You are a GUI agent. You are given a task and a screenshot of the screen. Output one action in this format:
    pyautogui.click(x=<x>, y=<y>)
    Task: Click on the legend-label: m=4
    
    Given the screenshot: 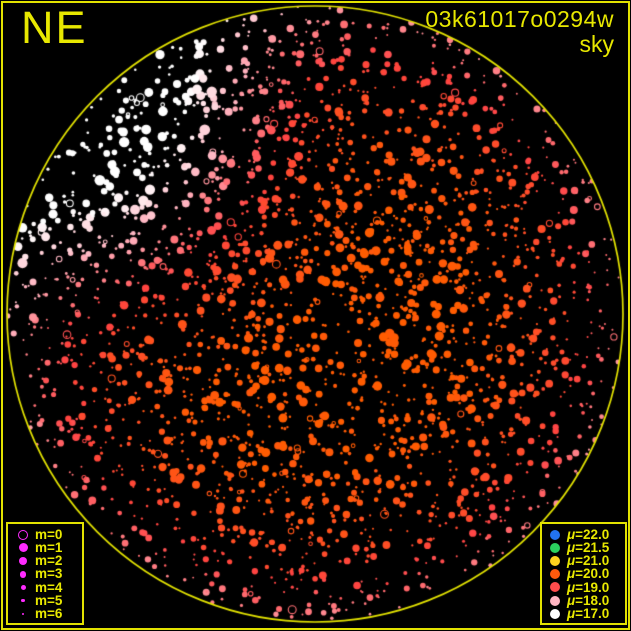 What is the action you would take?
    pyautogui.click(x=49, y=587)
    